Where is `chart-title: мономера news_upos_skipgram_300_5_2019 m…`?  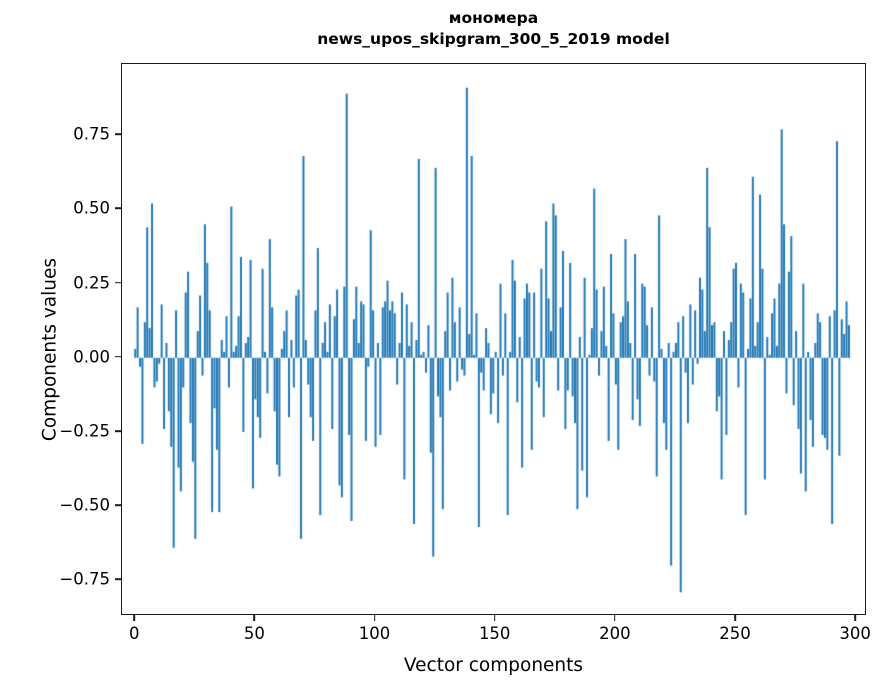
chart-title: мономера news_upos_skipgram_300_5_2019 m… is located at coordinates (493, 29).